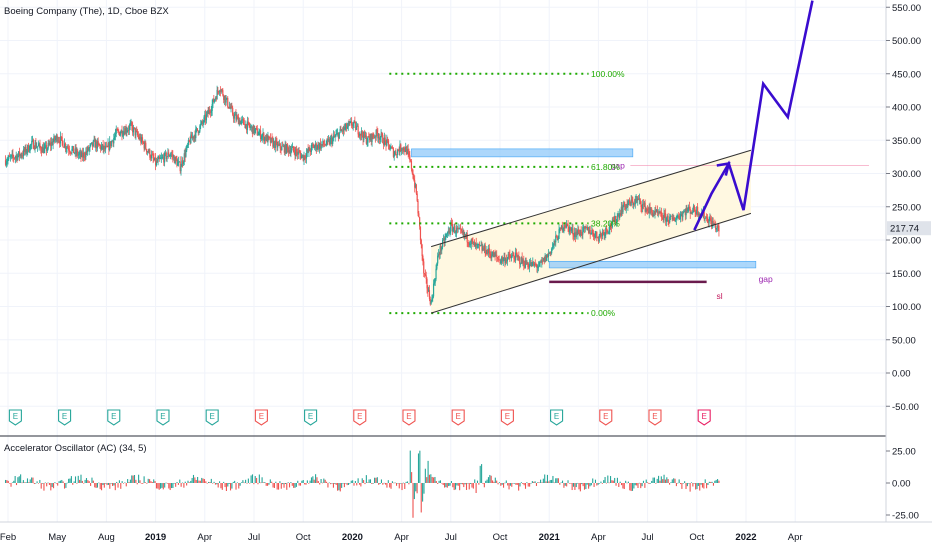  What do you see at coordinates (753, 115) in the screenshot?
I see `projection-path` at bounding box center [753, 115].